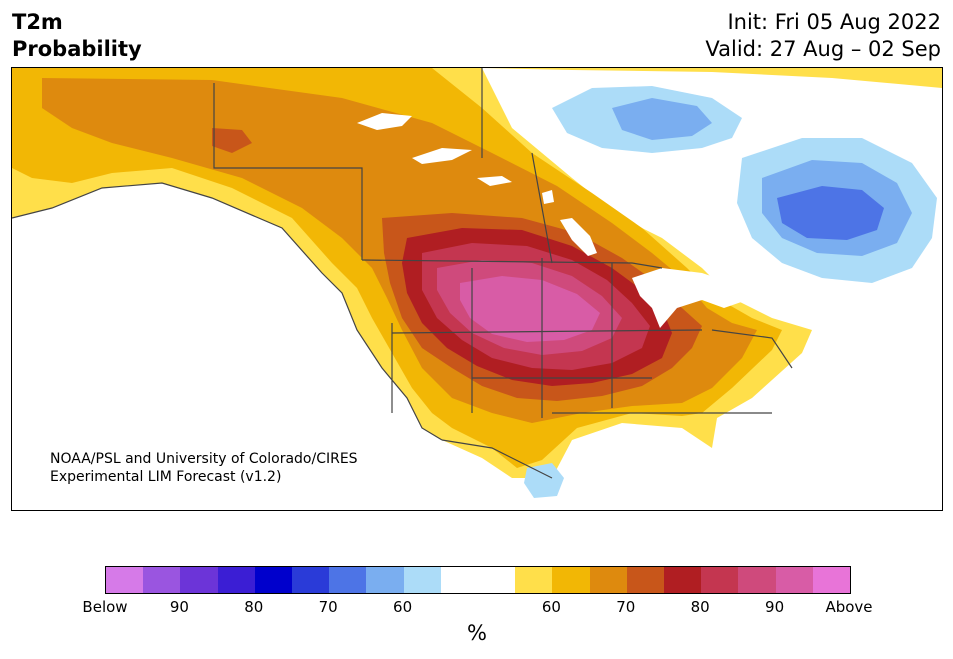  I want to click on map-title: T2m Probability, so click(77, 36).